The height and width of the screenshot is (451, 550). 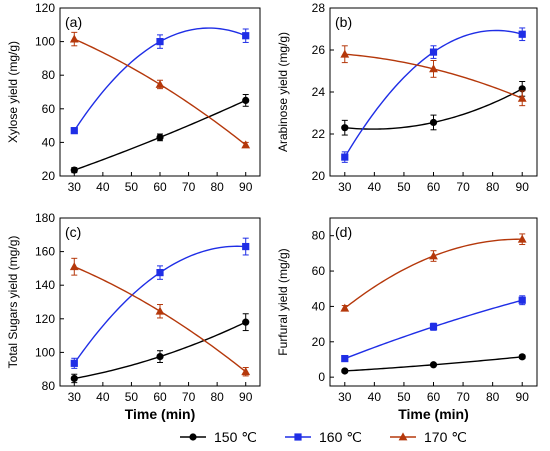 I want to click on legend-items: 150 ℃ 160 ℃ 170 ℃, so click(x=323, y=437).